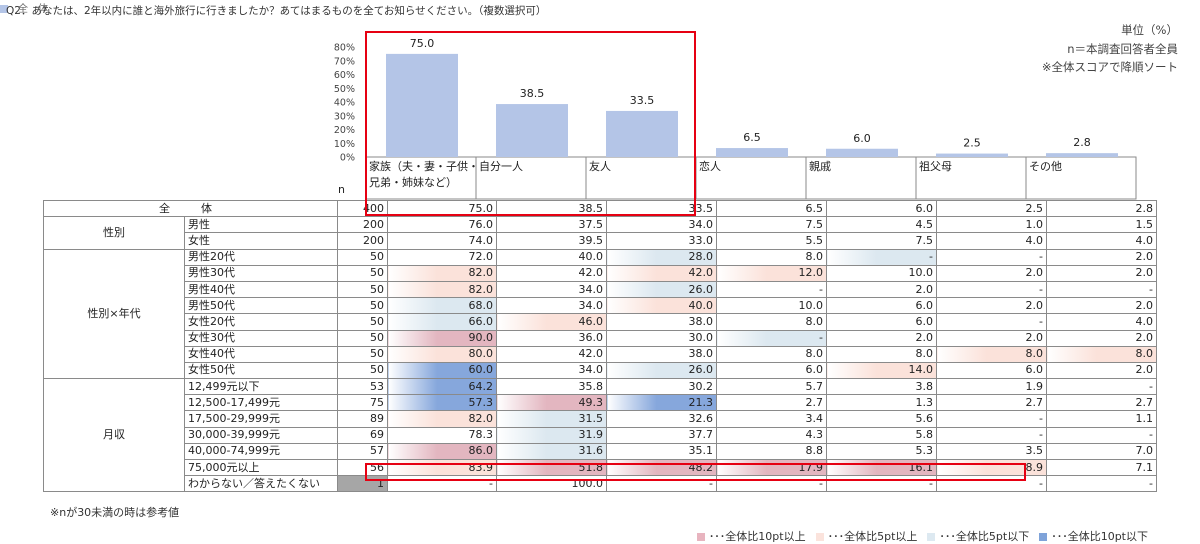 This screenshot has height=544, width=1200. I want to click on row-label: わからない／答えたくない, so click(261, 484).